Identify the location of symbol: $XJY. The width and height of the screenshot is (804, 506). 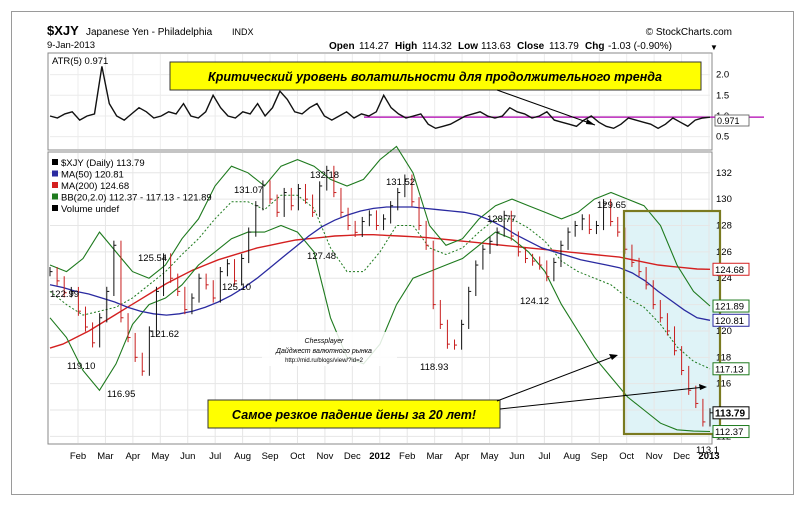
(63, 30).